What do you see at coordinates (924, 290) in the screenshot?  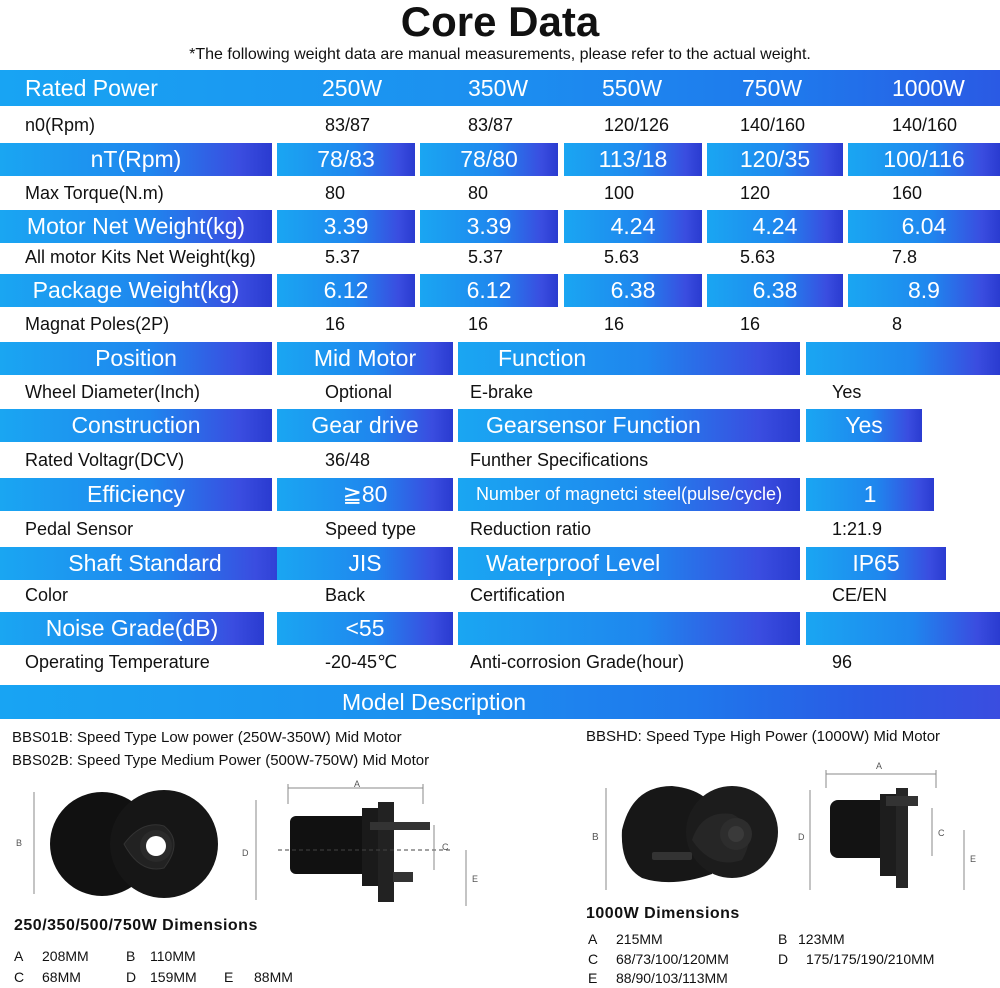 I see `spec-value: 8.9` at bounding box center [924, 290].